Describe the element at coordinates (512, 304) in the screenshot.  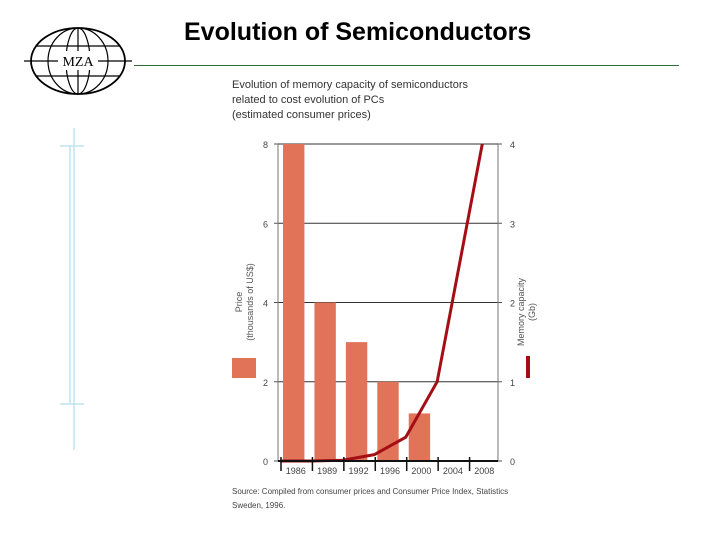
I see `y-tick-label-right: 2` at that location.